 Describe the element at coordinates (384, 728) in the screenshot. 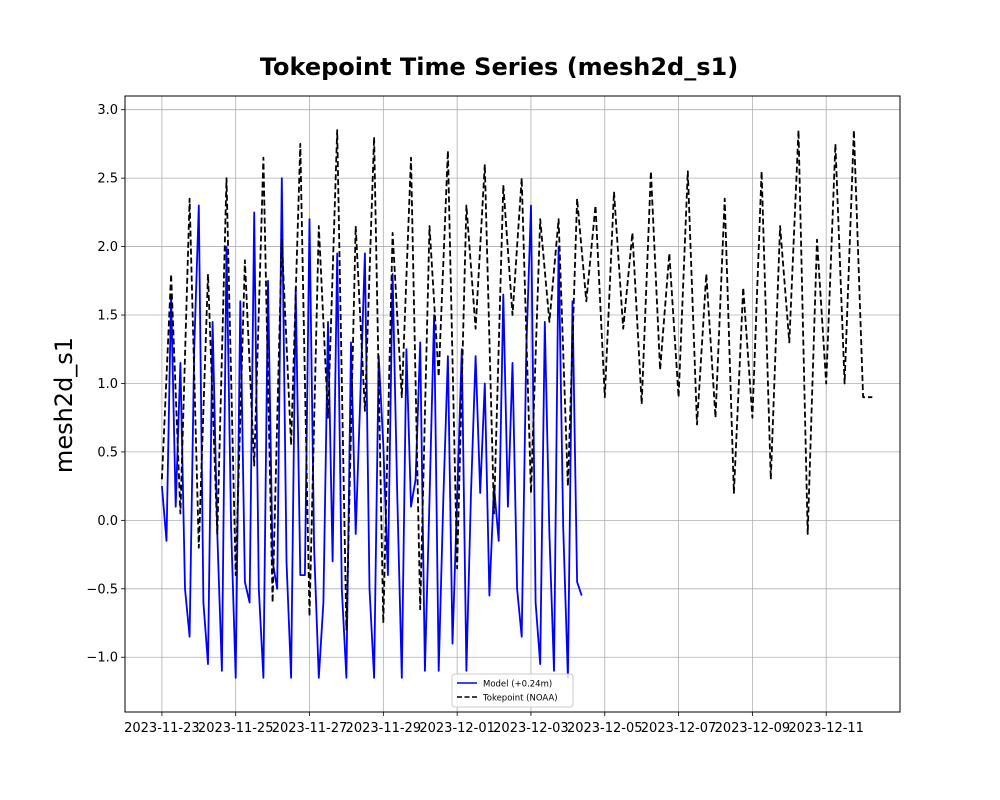

I see `x-tick-label: 2023-11-29` at that location.